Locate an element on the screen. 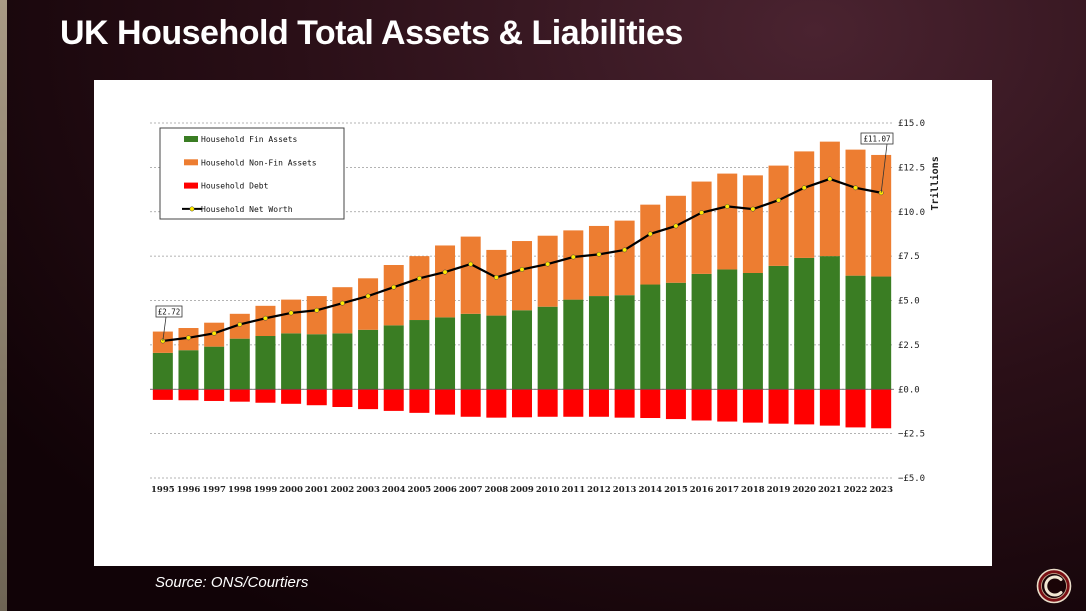 Image resolution: width=1086 pixels, height=611 pixels. x-tick-label: 2021 is located at coordinates (830, 490).